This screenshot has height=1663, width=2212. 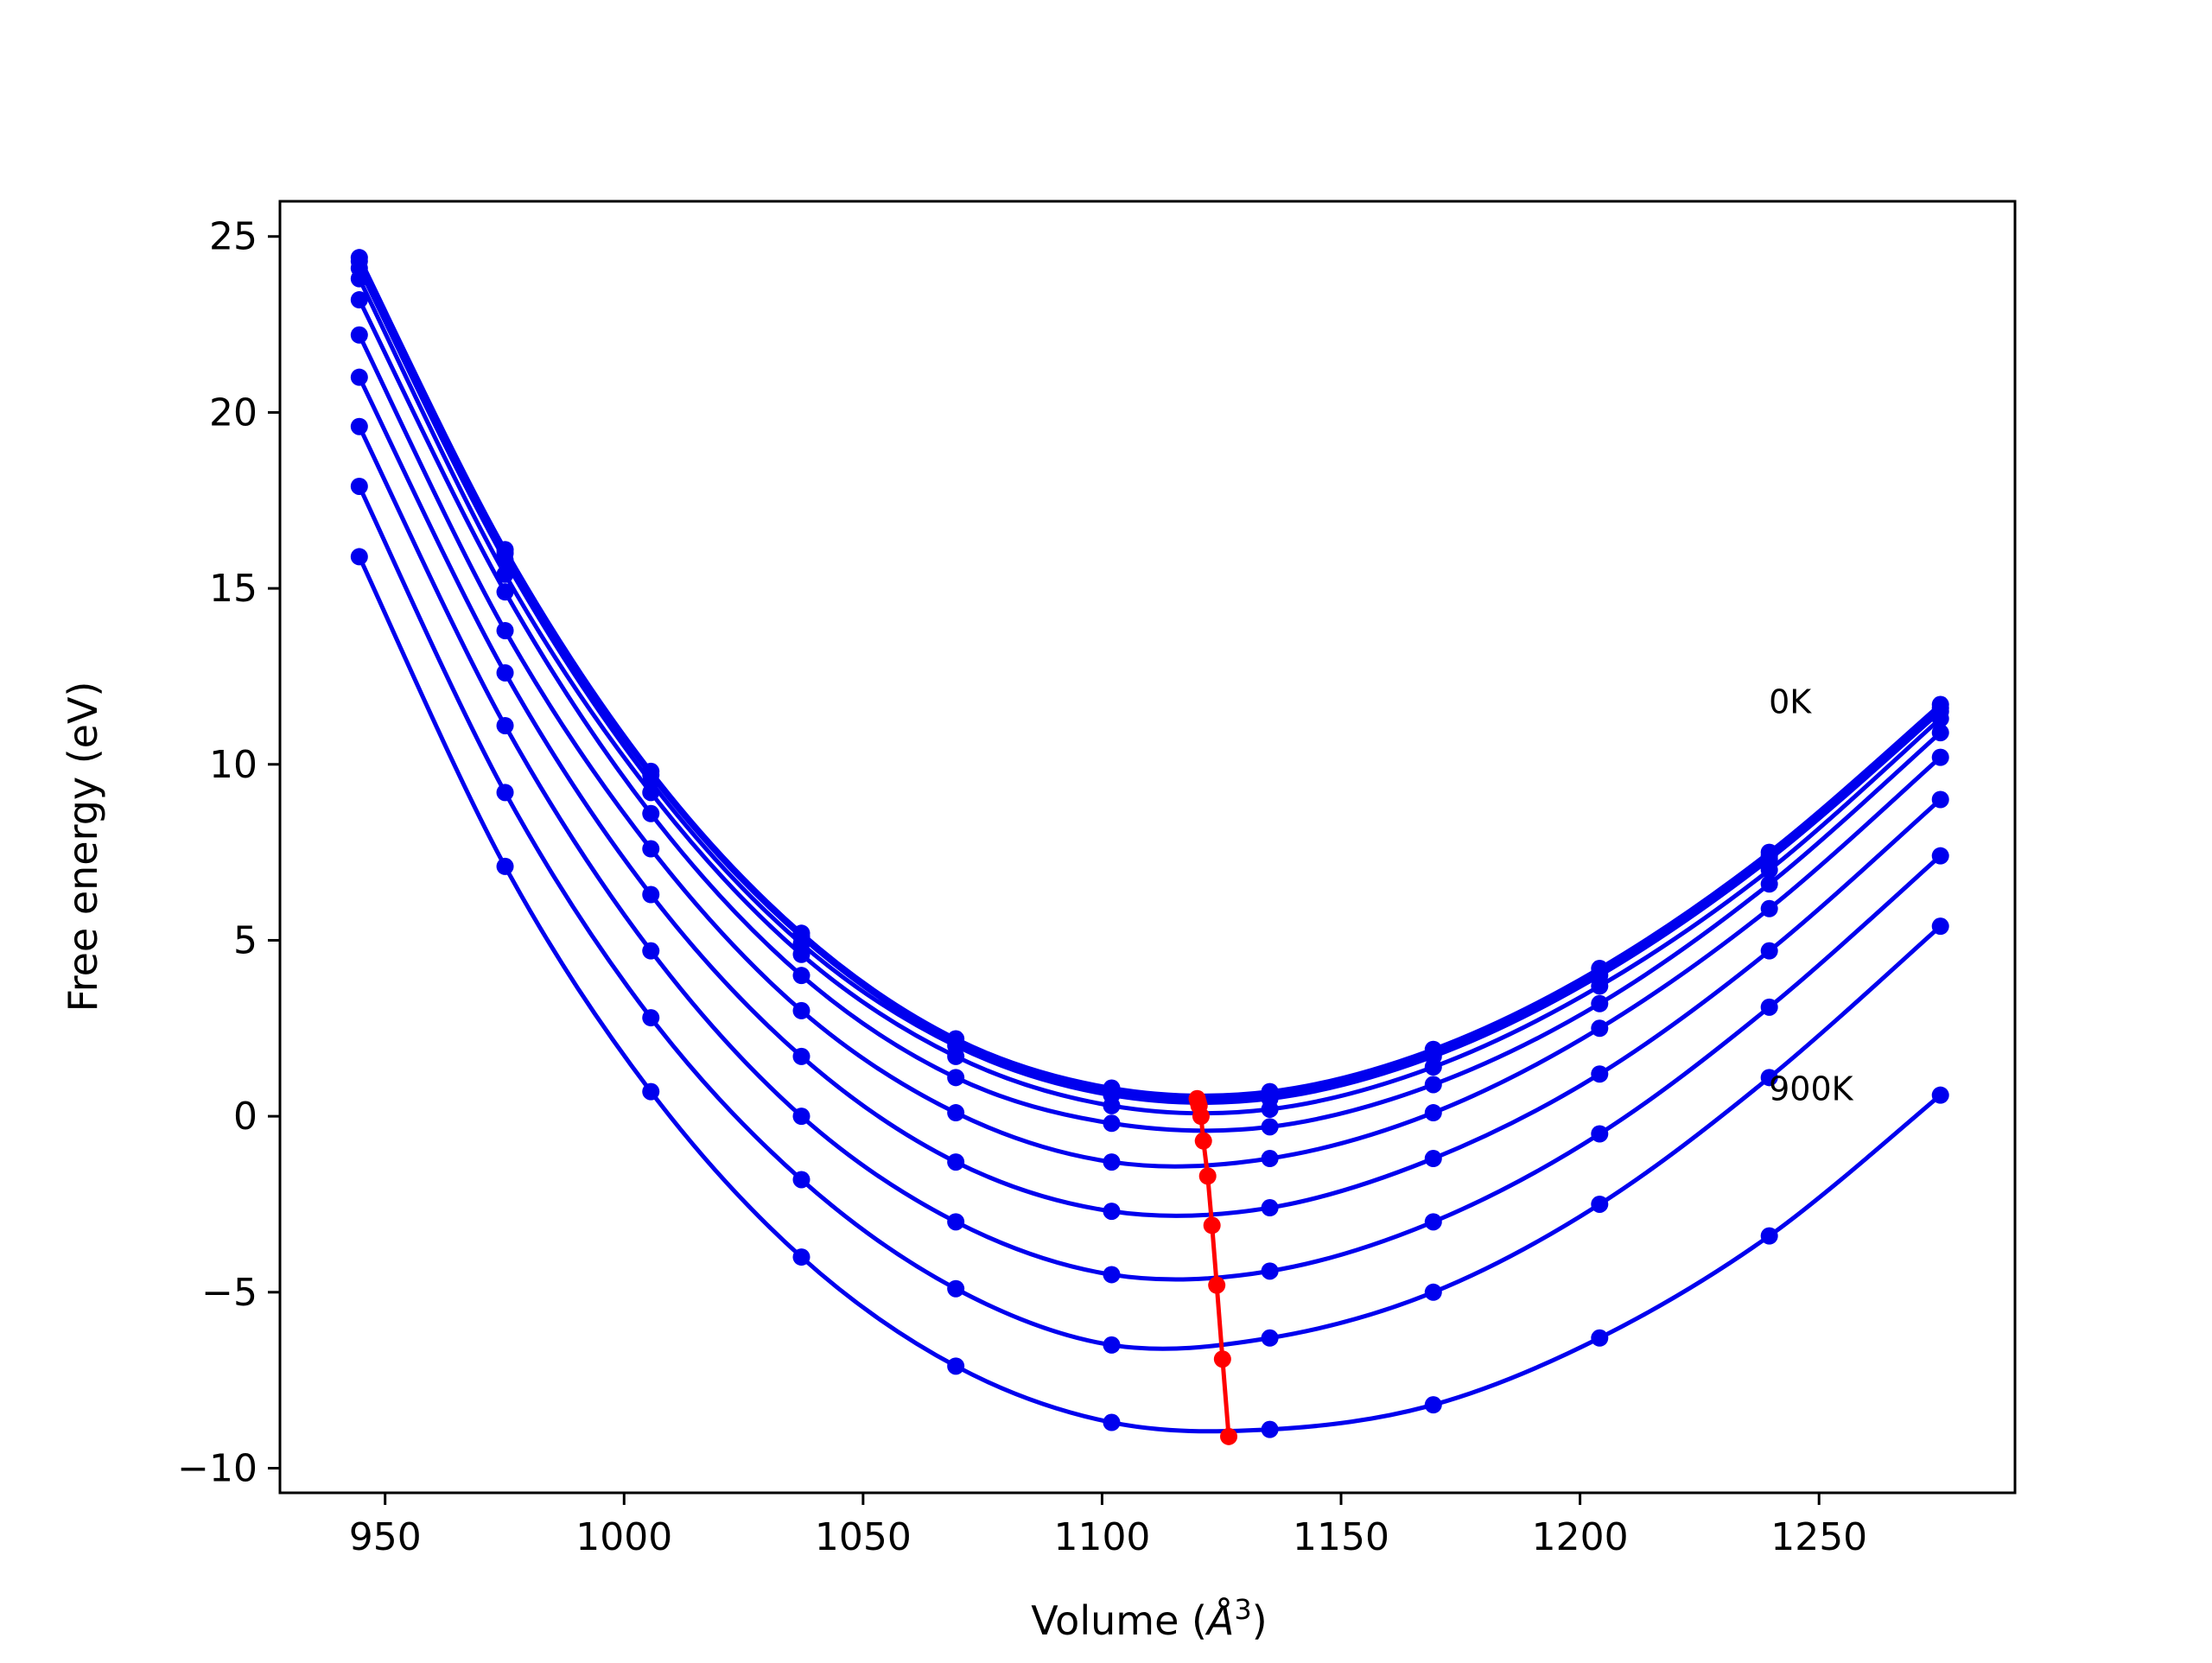 I want to click on y-tick-label-3: 5, so click(x=245, y=940).